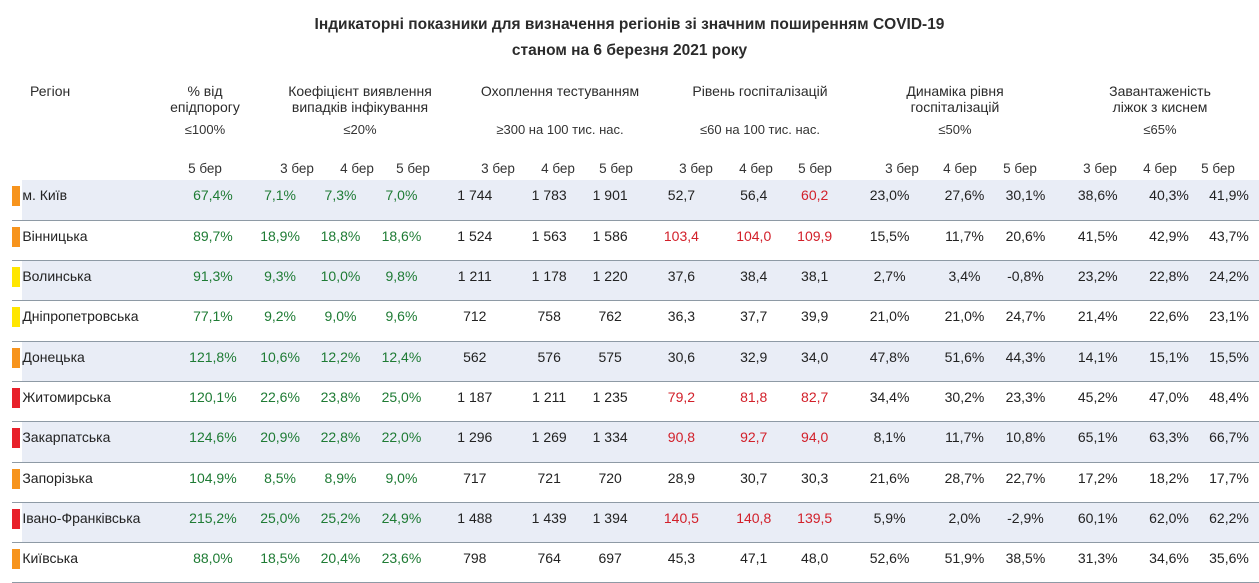 The image size is (1259, 583). I want to click on threshold-hosp: ≤60 на 100 тис. нас., so click(760, 129).